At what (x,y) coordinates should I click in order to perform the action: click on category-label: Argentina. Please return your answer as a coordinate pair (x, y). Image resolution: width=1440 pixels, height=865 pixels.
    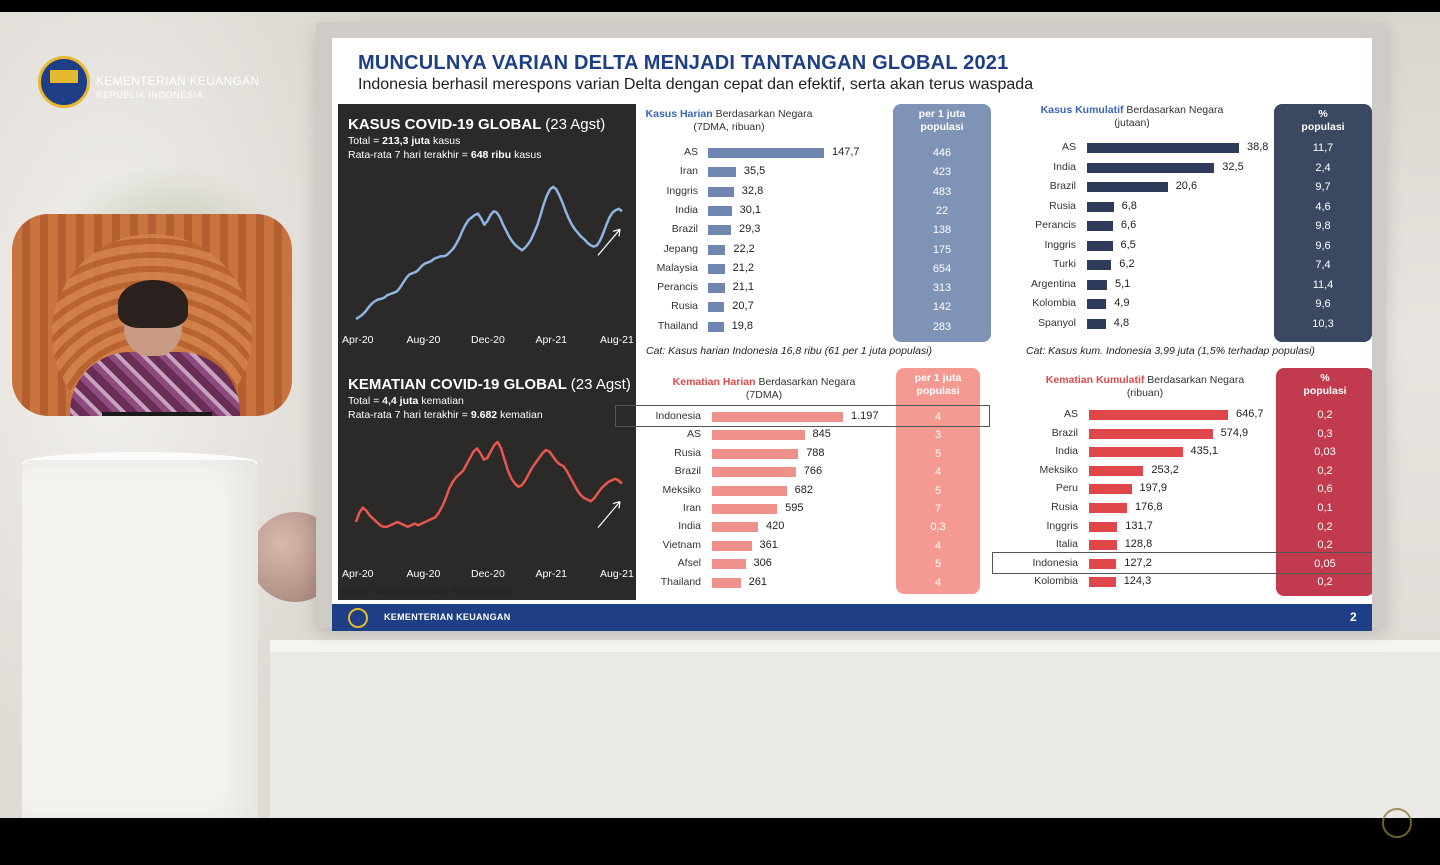
    Looking at the image, I should click on (1053, 283).